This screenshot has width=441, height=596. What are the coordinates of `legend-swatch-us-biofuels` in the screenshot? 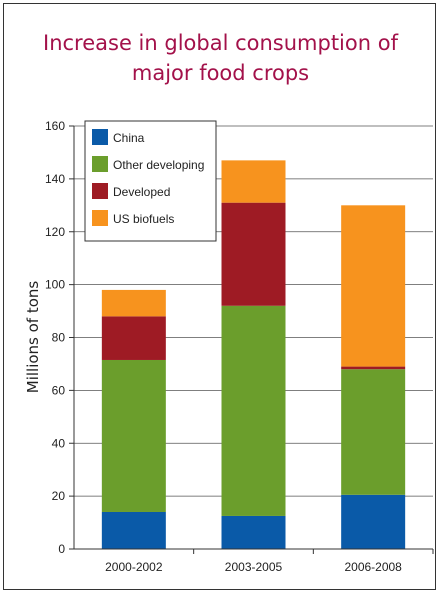 It's located at (100, 218).